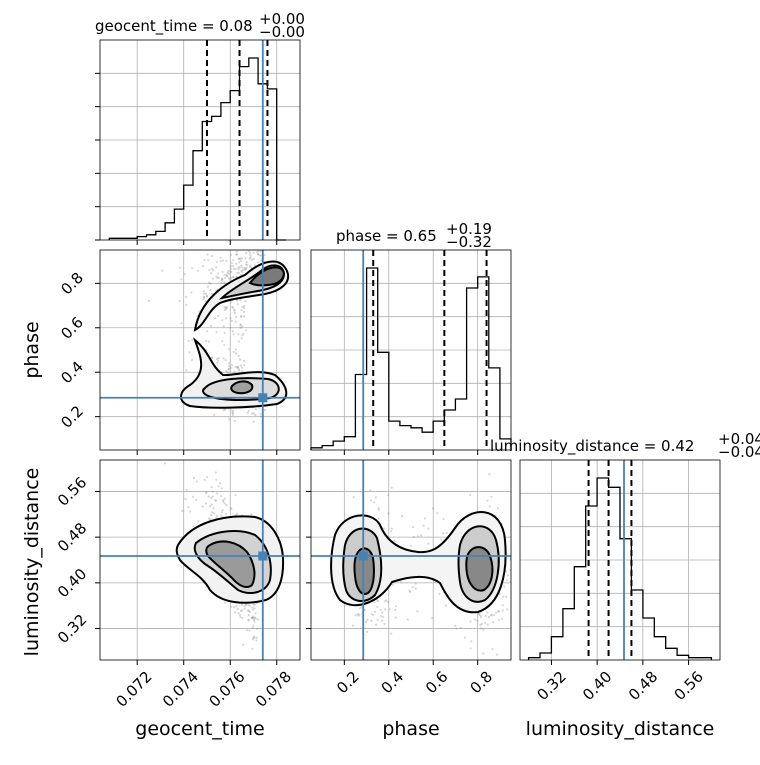 The width and height of the screenshot is (760, 765). I want to click on x-tick-label: 0.48, so click(643, 686).